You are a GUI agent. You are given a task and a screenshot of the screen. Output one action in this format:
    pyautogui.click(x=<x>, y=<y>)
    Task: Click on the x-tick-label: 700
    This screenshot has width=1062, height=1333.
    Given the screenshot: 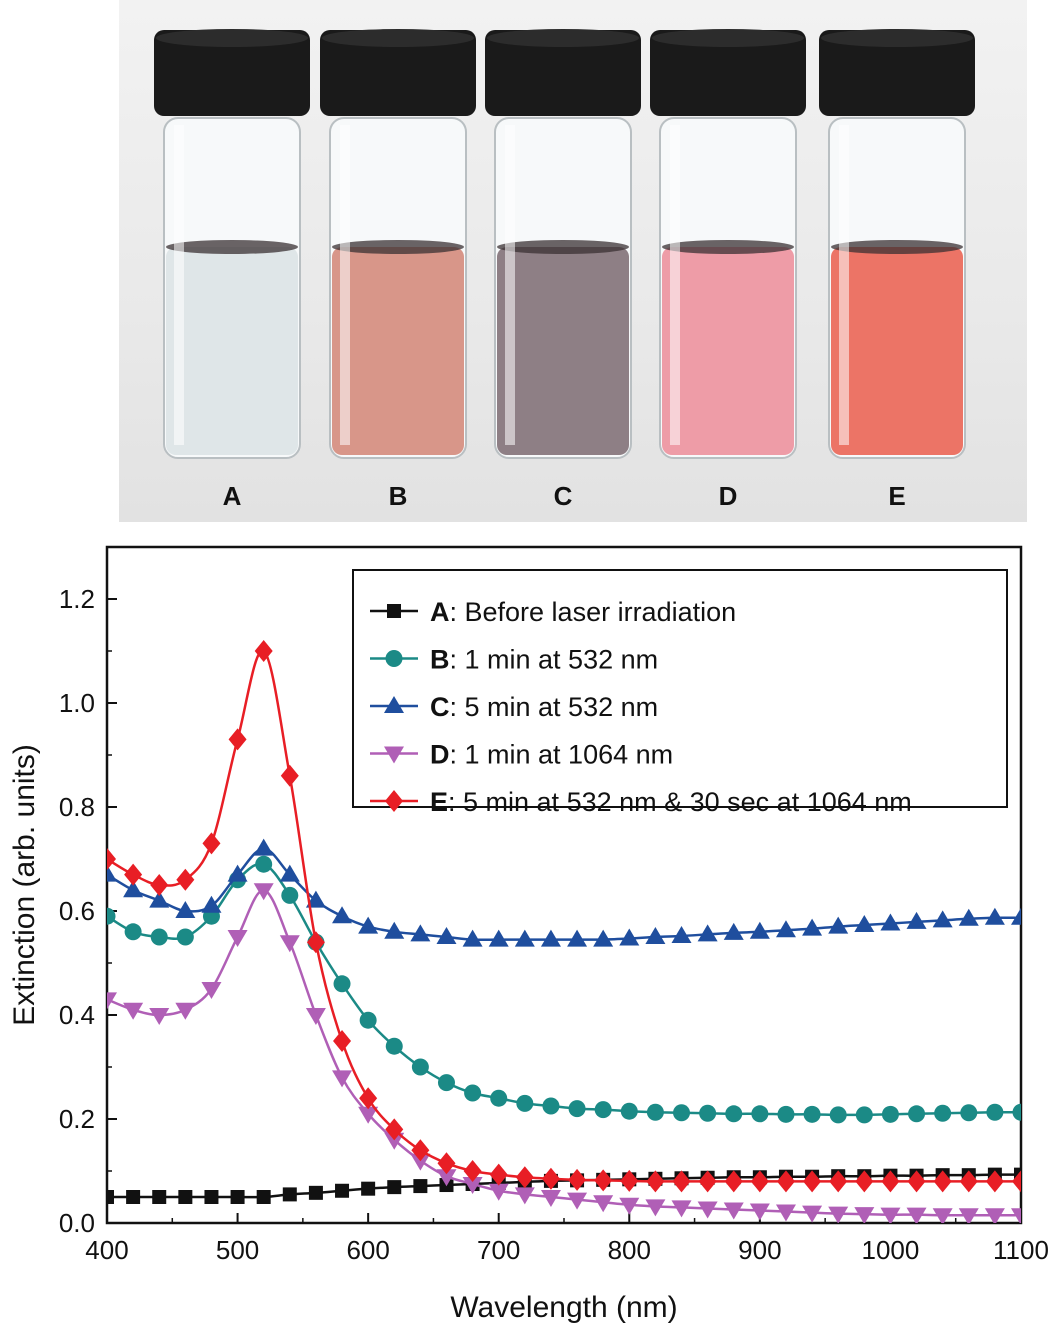 What is the action you would take?
    pyautogui.click(x=498, y=1250)
    